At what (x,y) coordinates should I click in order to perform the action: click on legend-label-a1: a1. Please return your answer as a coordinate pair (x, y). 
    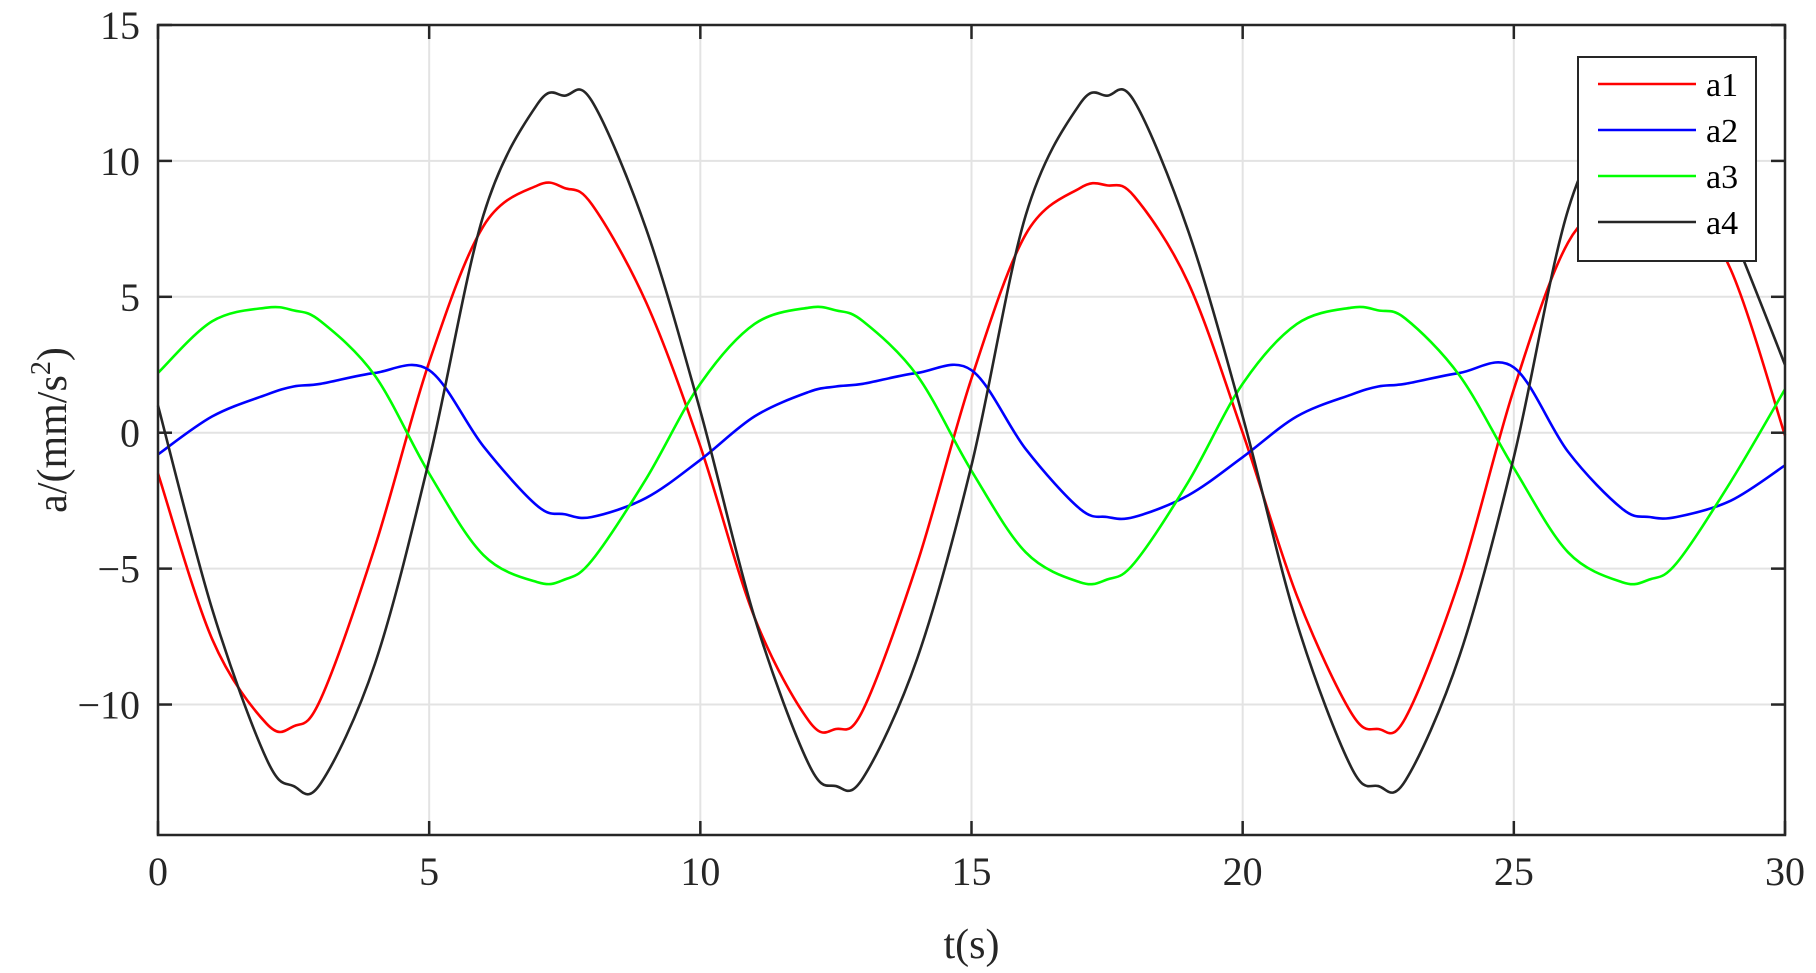
    Looking at the image, I should click on (1722, 85).